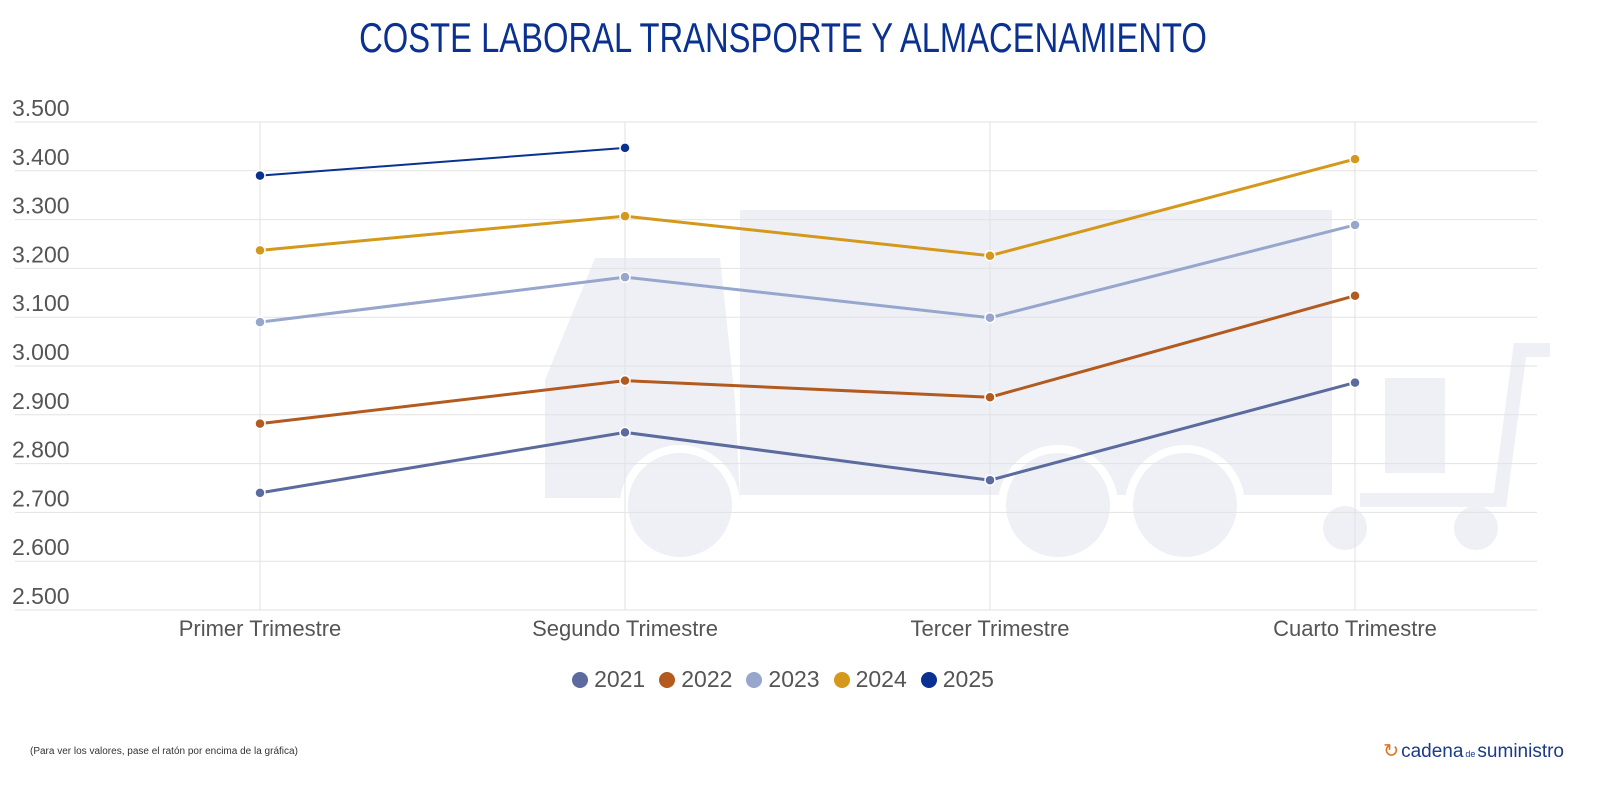 This screenshot has height=800, width=1600. I want to click on x-tick-label: Tercer Trimestre, so click(990, 628).